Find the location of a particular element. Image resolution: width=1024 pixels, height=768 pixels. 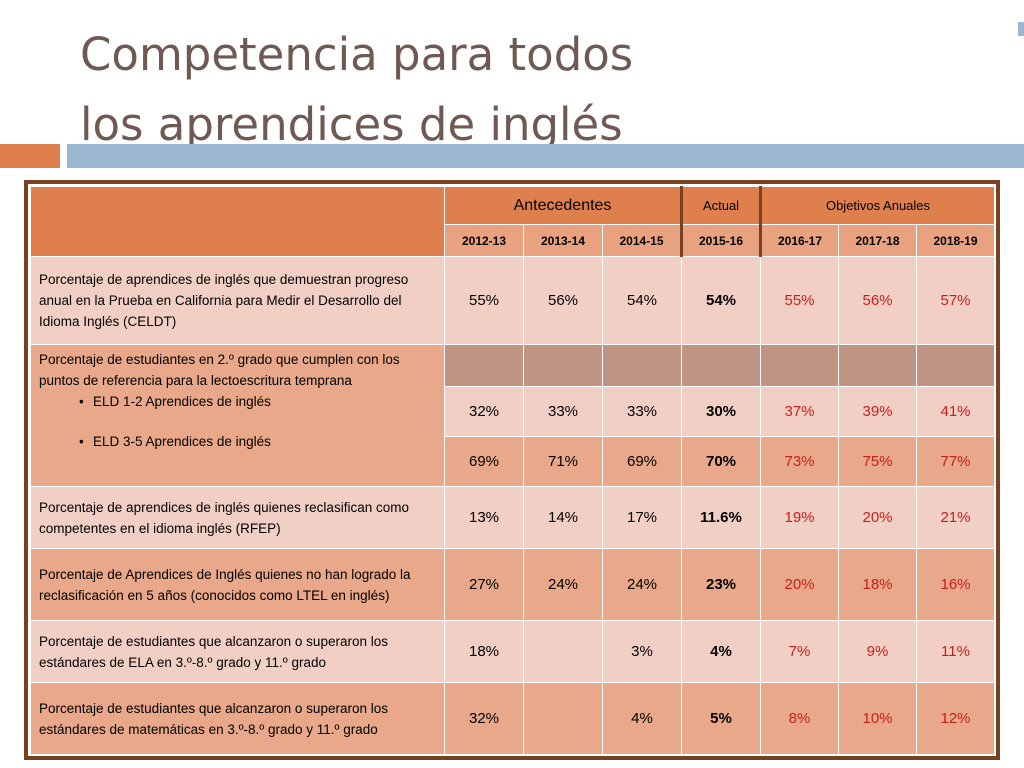

decorative-corner-mark is located at coordinates (1021, 29).